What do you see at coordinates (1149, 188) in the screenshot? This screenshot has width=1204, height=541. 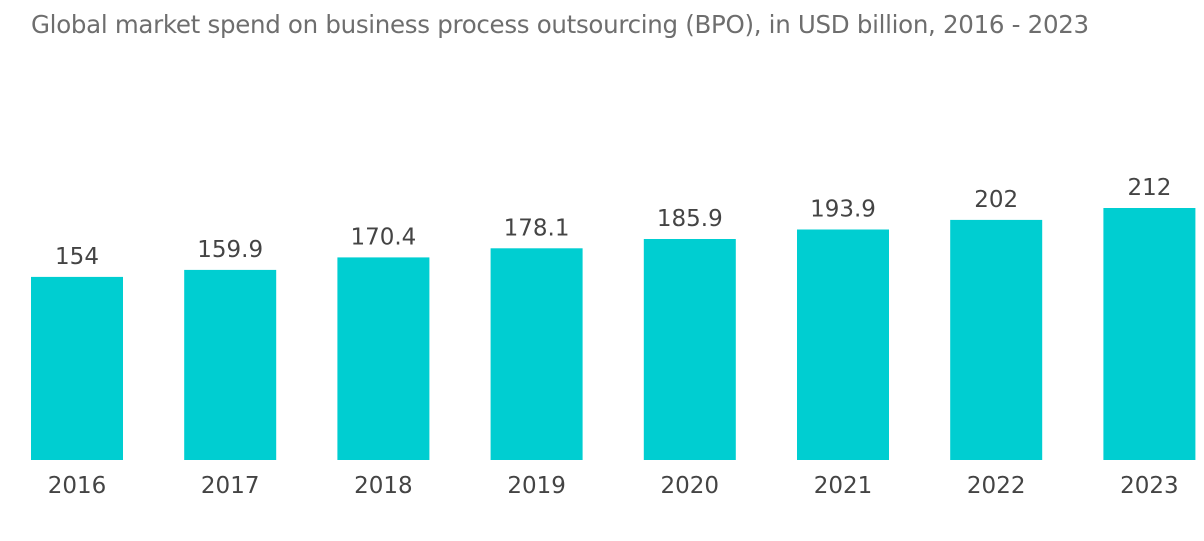 I see `bar-value-label-2023: 212` at bounding box center [1149, 188].